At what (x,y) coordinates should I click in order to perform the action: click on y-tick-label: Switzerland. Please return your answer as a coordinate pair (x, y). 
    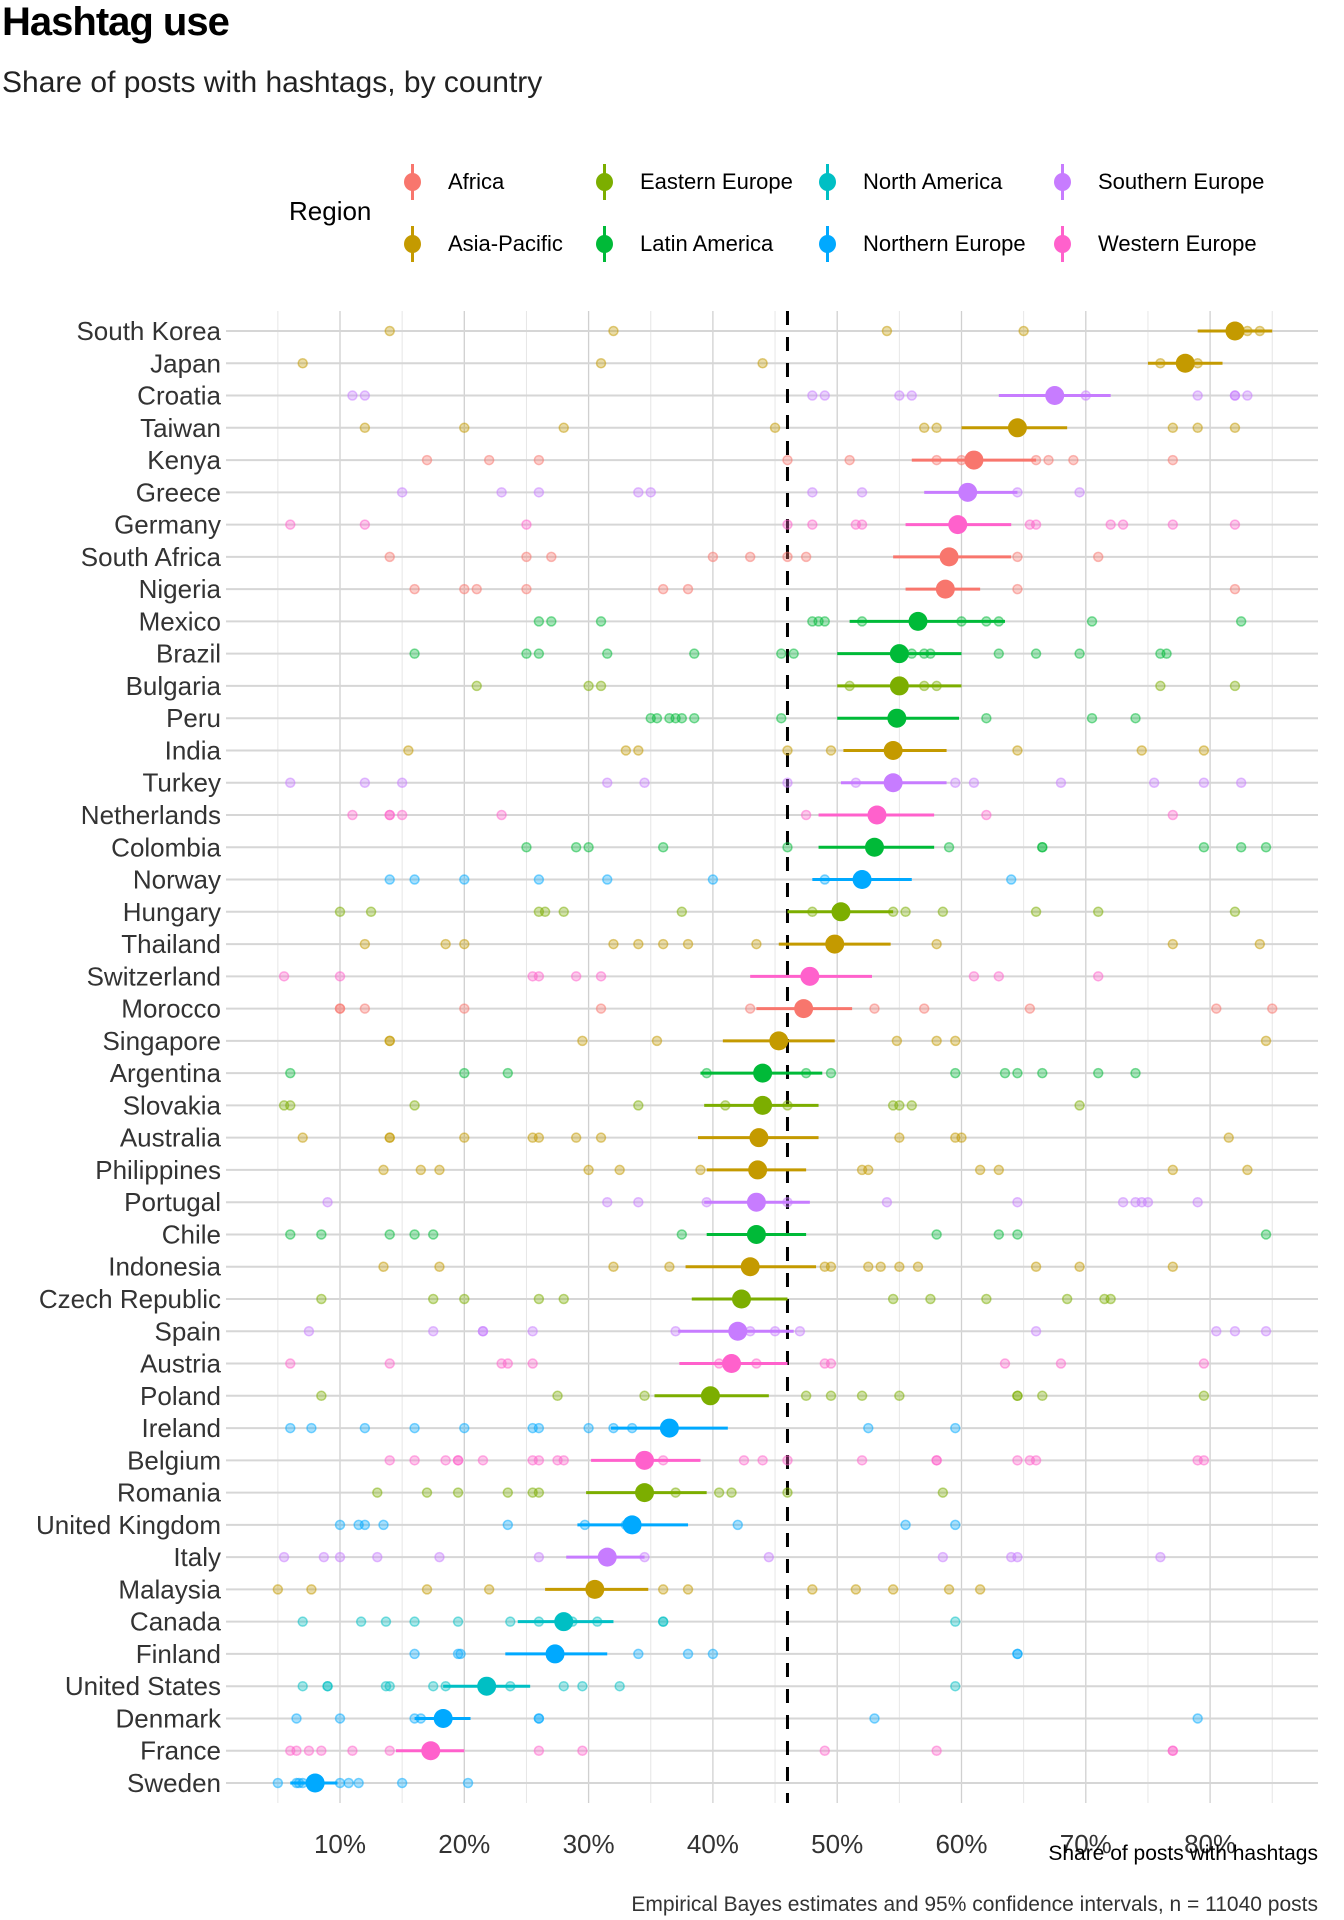
    Looking at the image, I should click on (154, 976).